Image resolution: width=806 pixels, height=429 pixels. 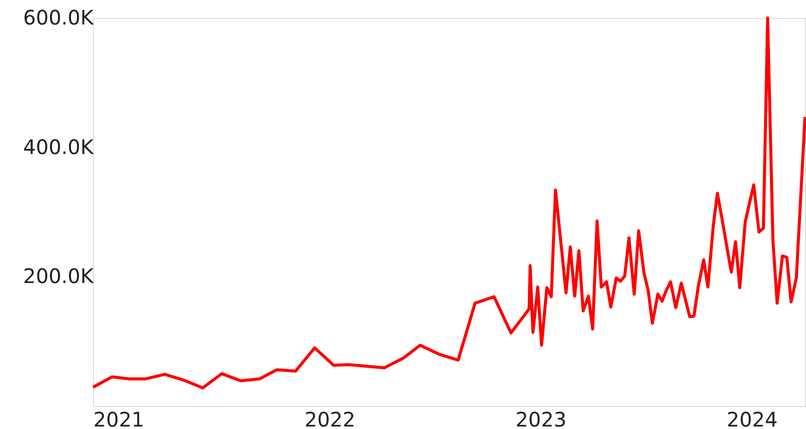 I want to click on x-tick-label: 2022, so click(x=330, y=418).